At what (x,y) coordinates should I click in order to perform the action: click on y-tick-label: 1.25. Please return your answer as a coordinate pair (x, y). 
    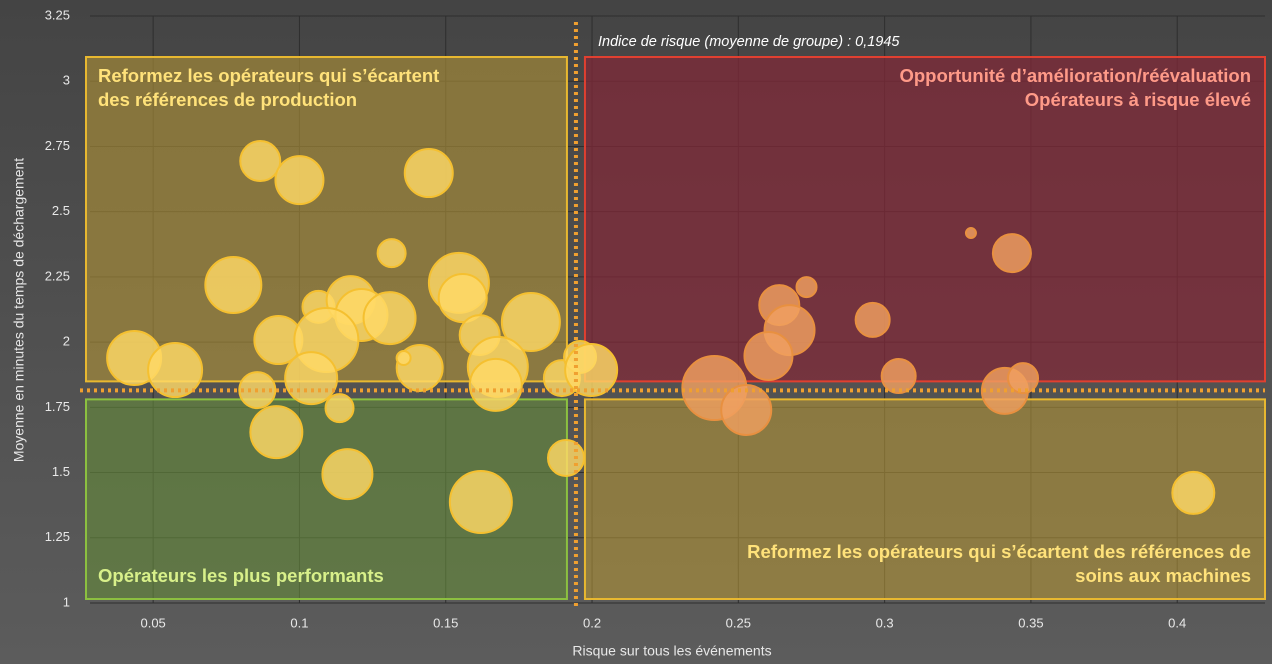
    Looking at the image, I should click on (57, 536).